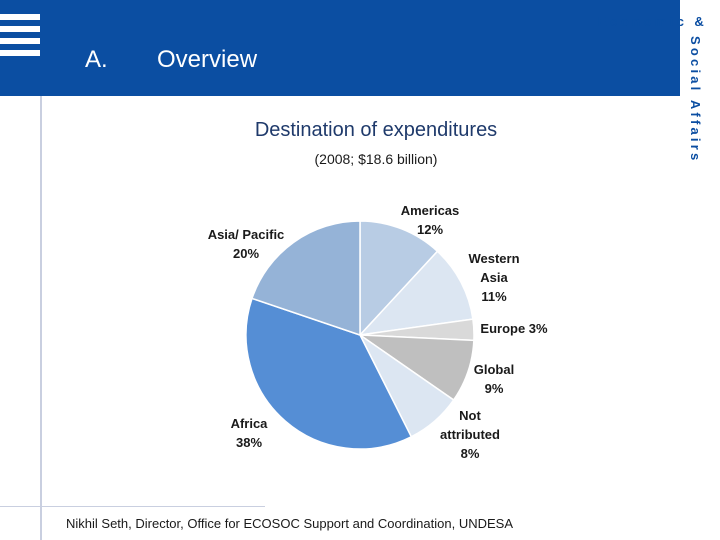 Image resolution: width=720 pixels, height=540 pixels. I want to click on slice-label-europe: Europe 3%, so click(514, 328).